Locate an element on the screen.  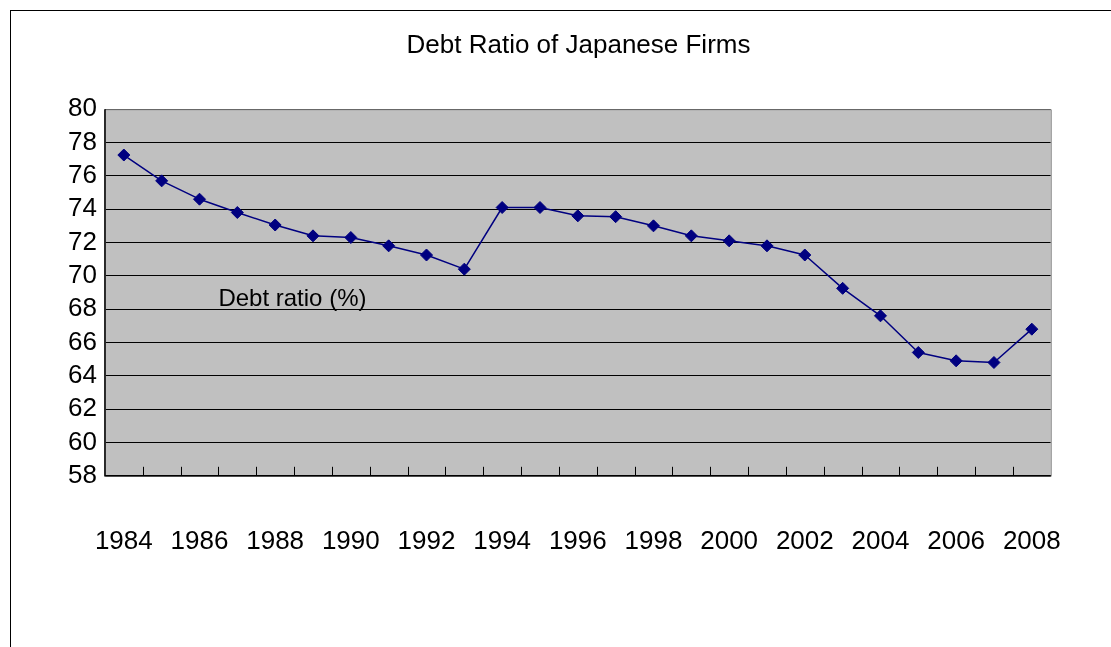
y-tick-label: 70 is located at coordinates (82, 274).